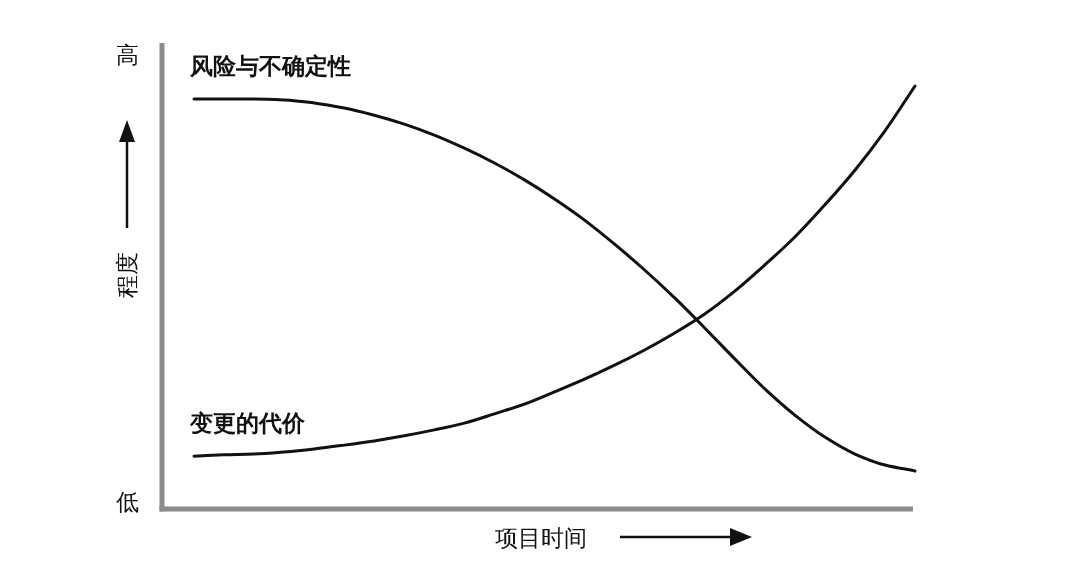  Describe the element at coordinates (127, 502) in the screenshot. I see `text: 低` at that location.